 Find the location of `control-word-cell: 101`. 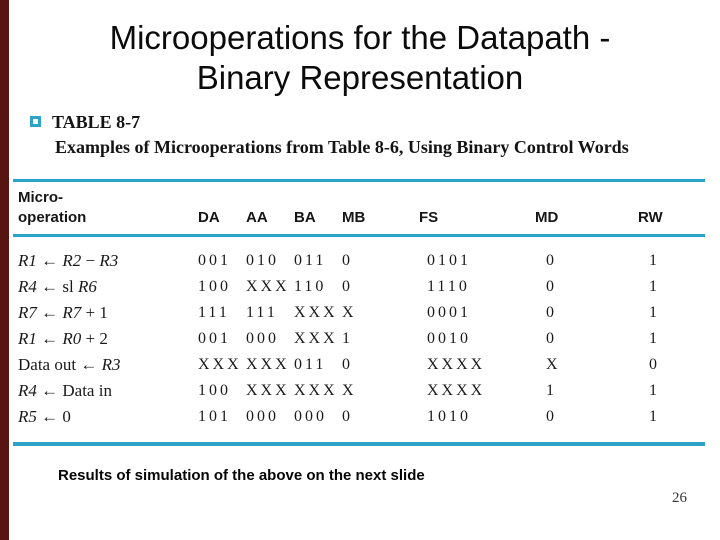

control-word-cell: 101 is located at coordinates (214, 416).